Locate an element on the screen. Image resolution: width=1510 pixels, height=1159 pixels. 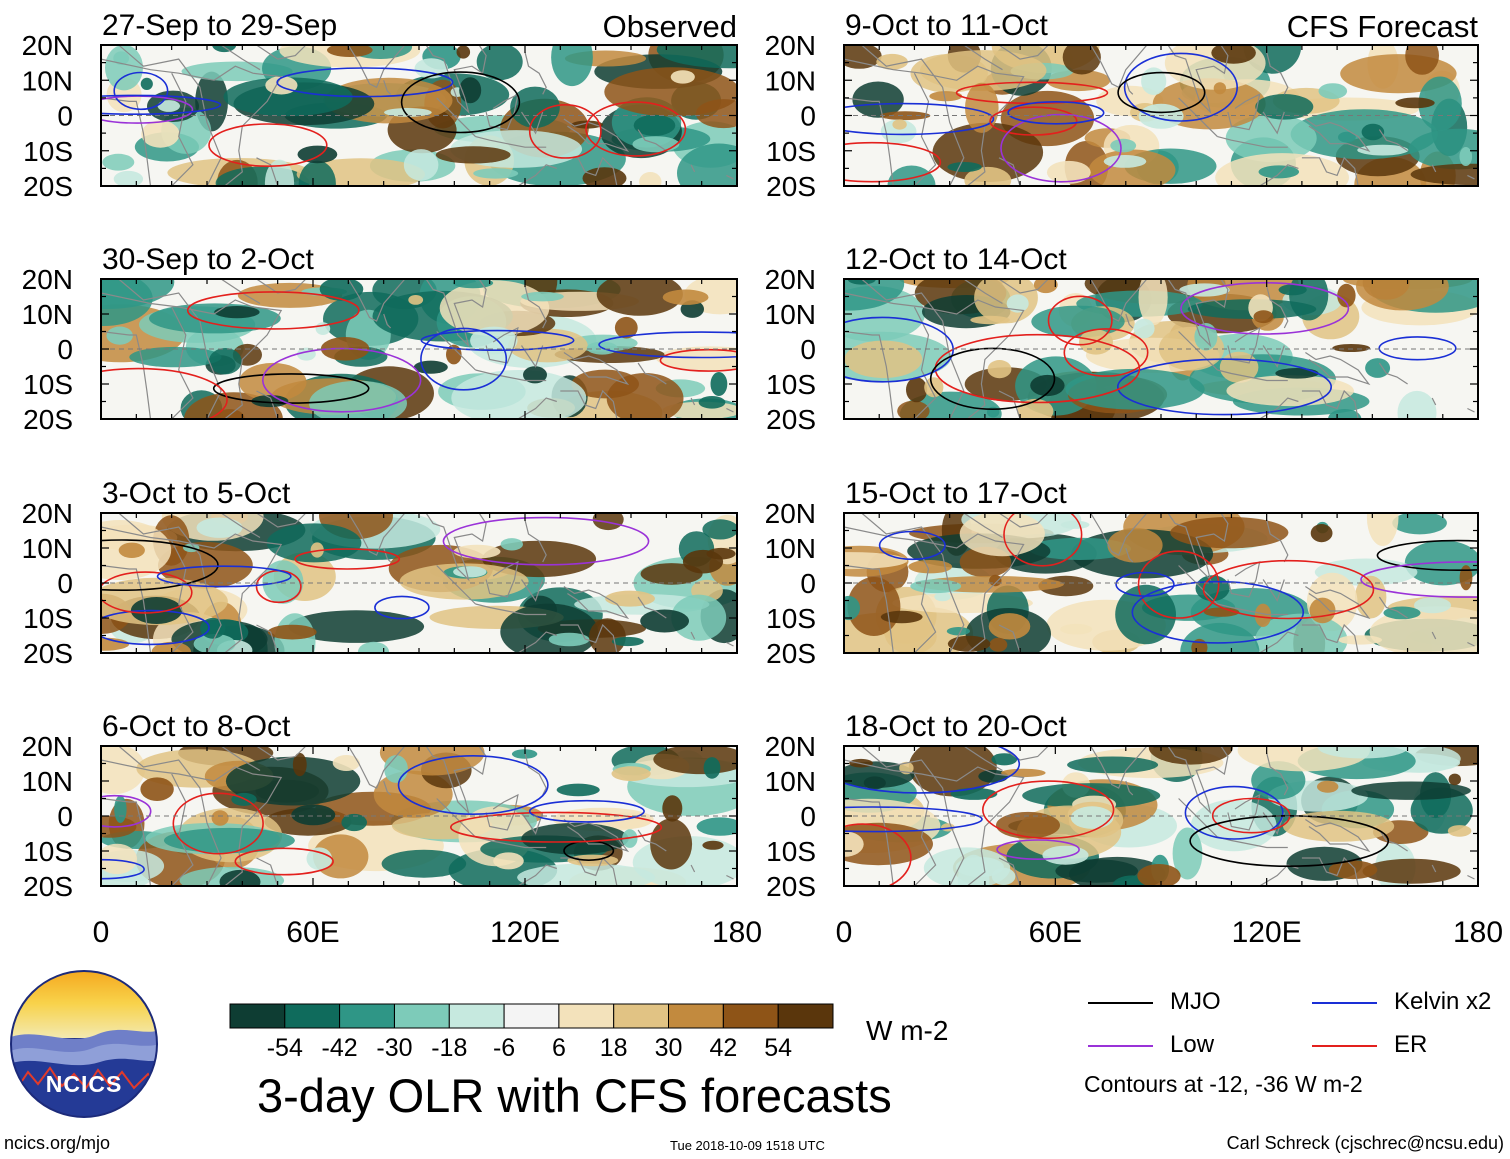
x-tick-label: 120E is located at coordinates (1267, 932).